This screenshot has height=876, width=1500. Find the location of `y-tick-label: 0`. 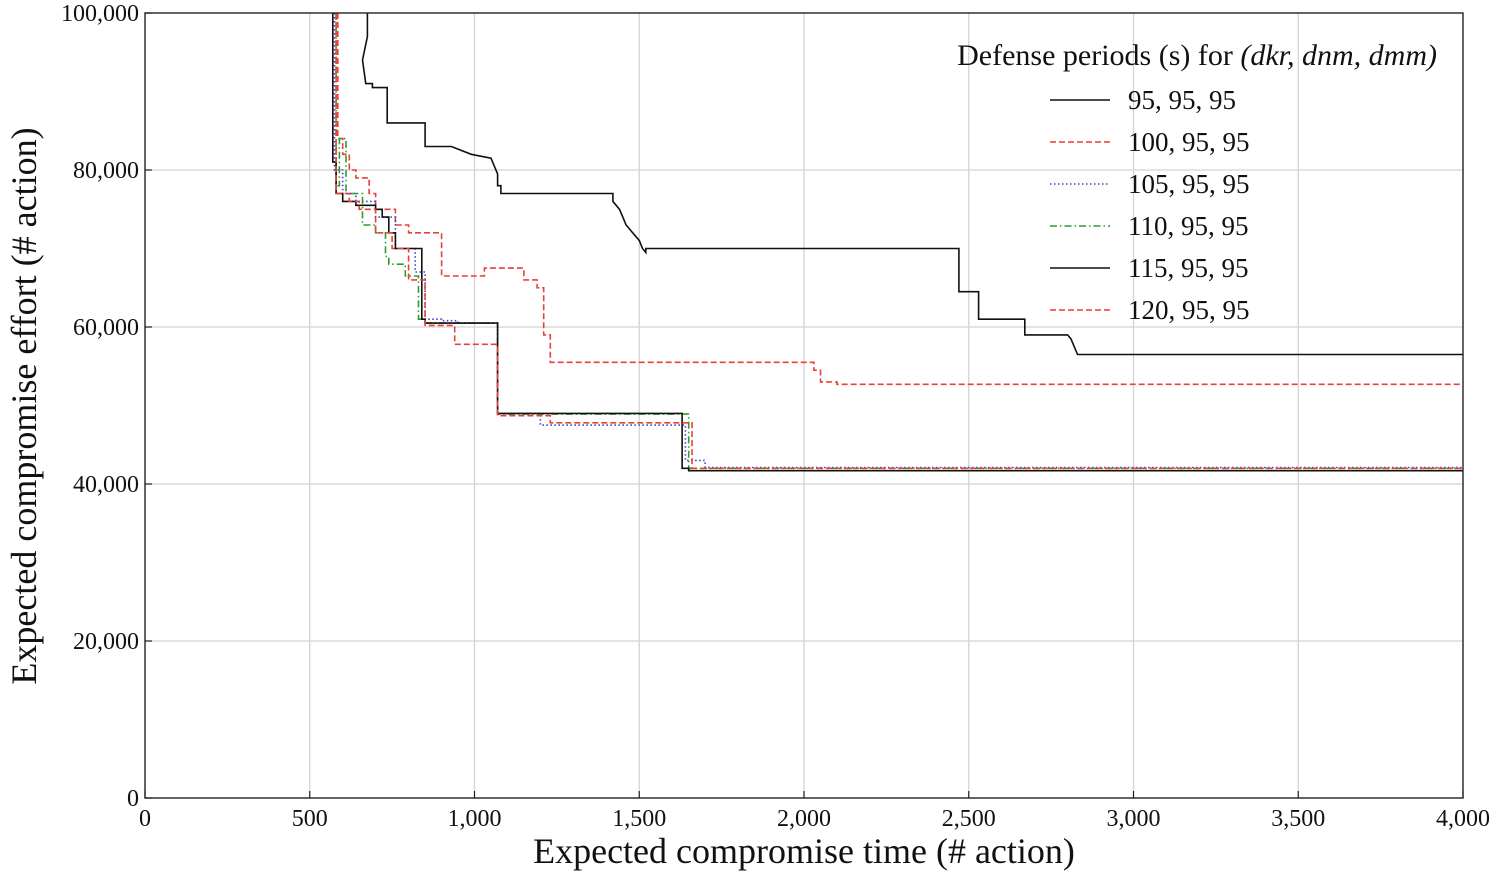

y-tick-label: 0 is located at coordinates (133, 799).